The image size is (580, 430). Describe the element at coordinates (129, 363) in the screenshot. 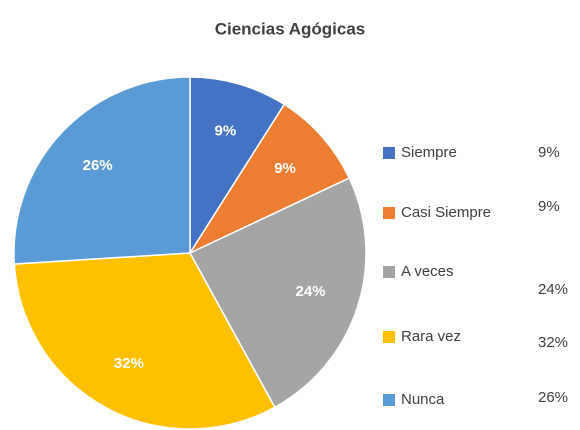

I see `data-label: 32%` at that location.